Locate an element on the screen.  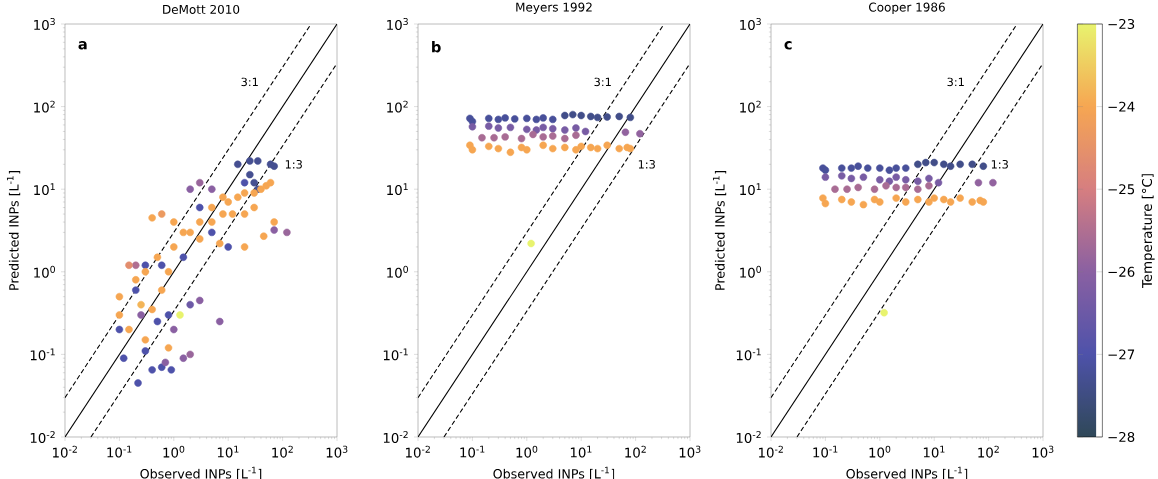
chart-title: Cooper 1986 is located at coordinates (907, 8).